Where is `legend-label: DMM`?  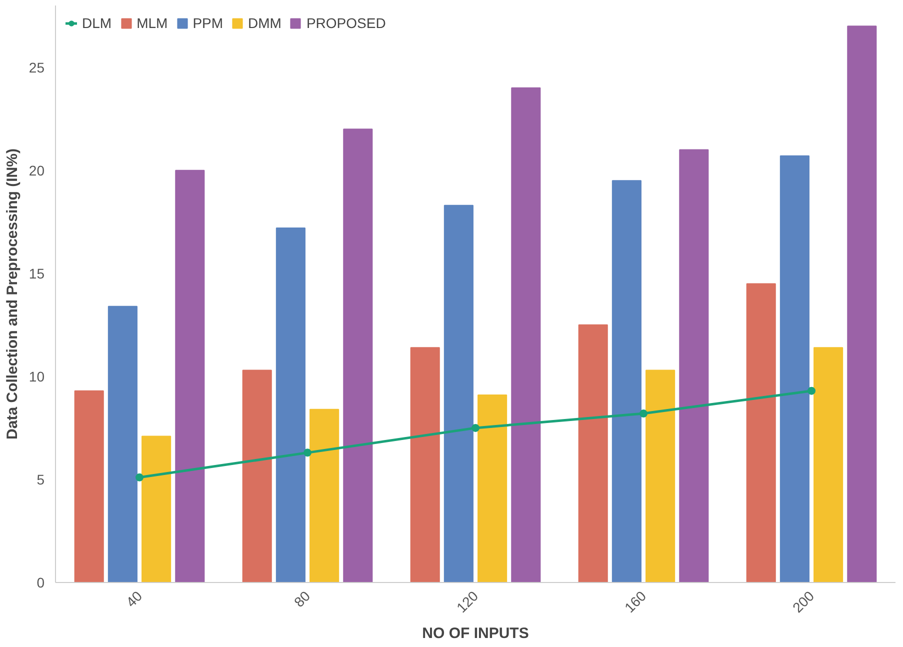 legend-label: DMM is located at coordinates (265, 23).